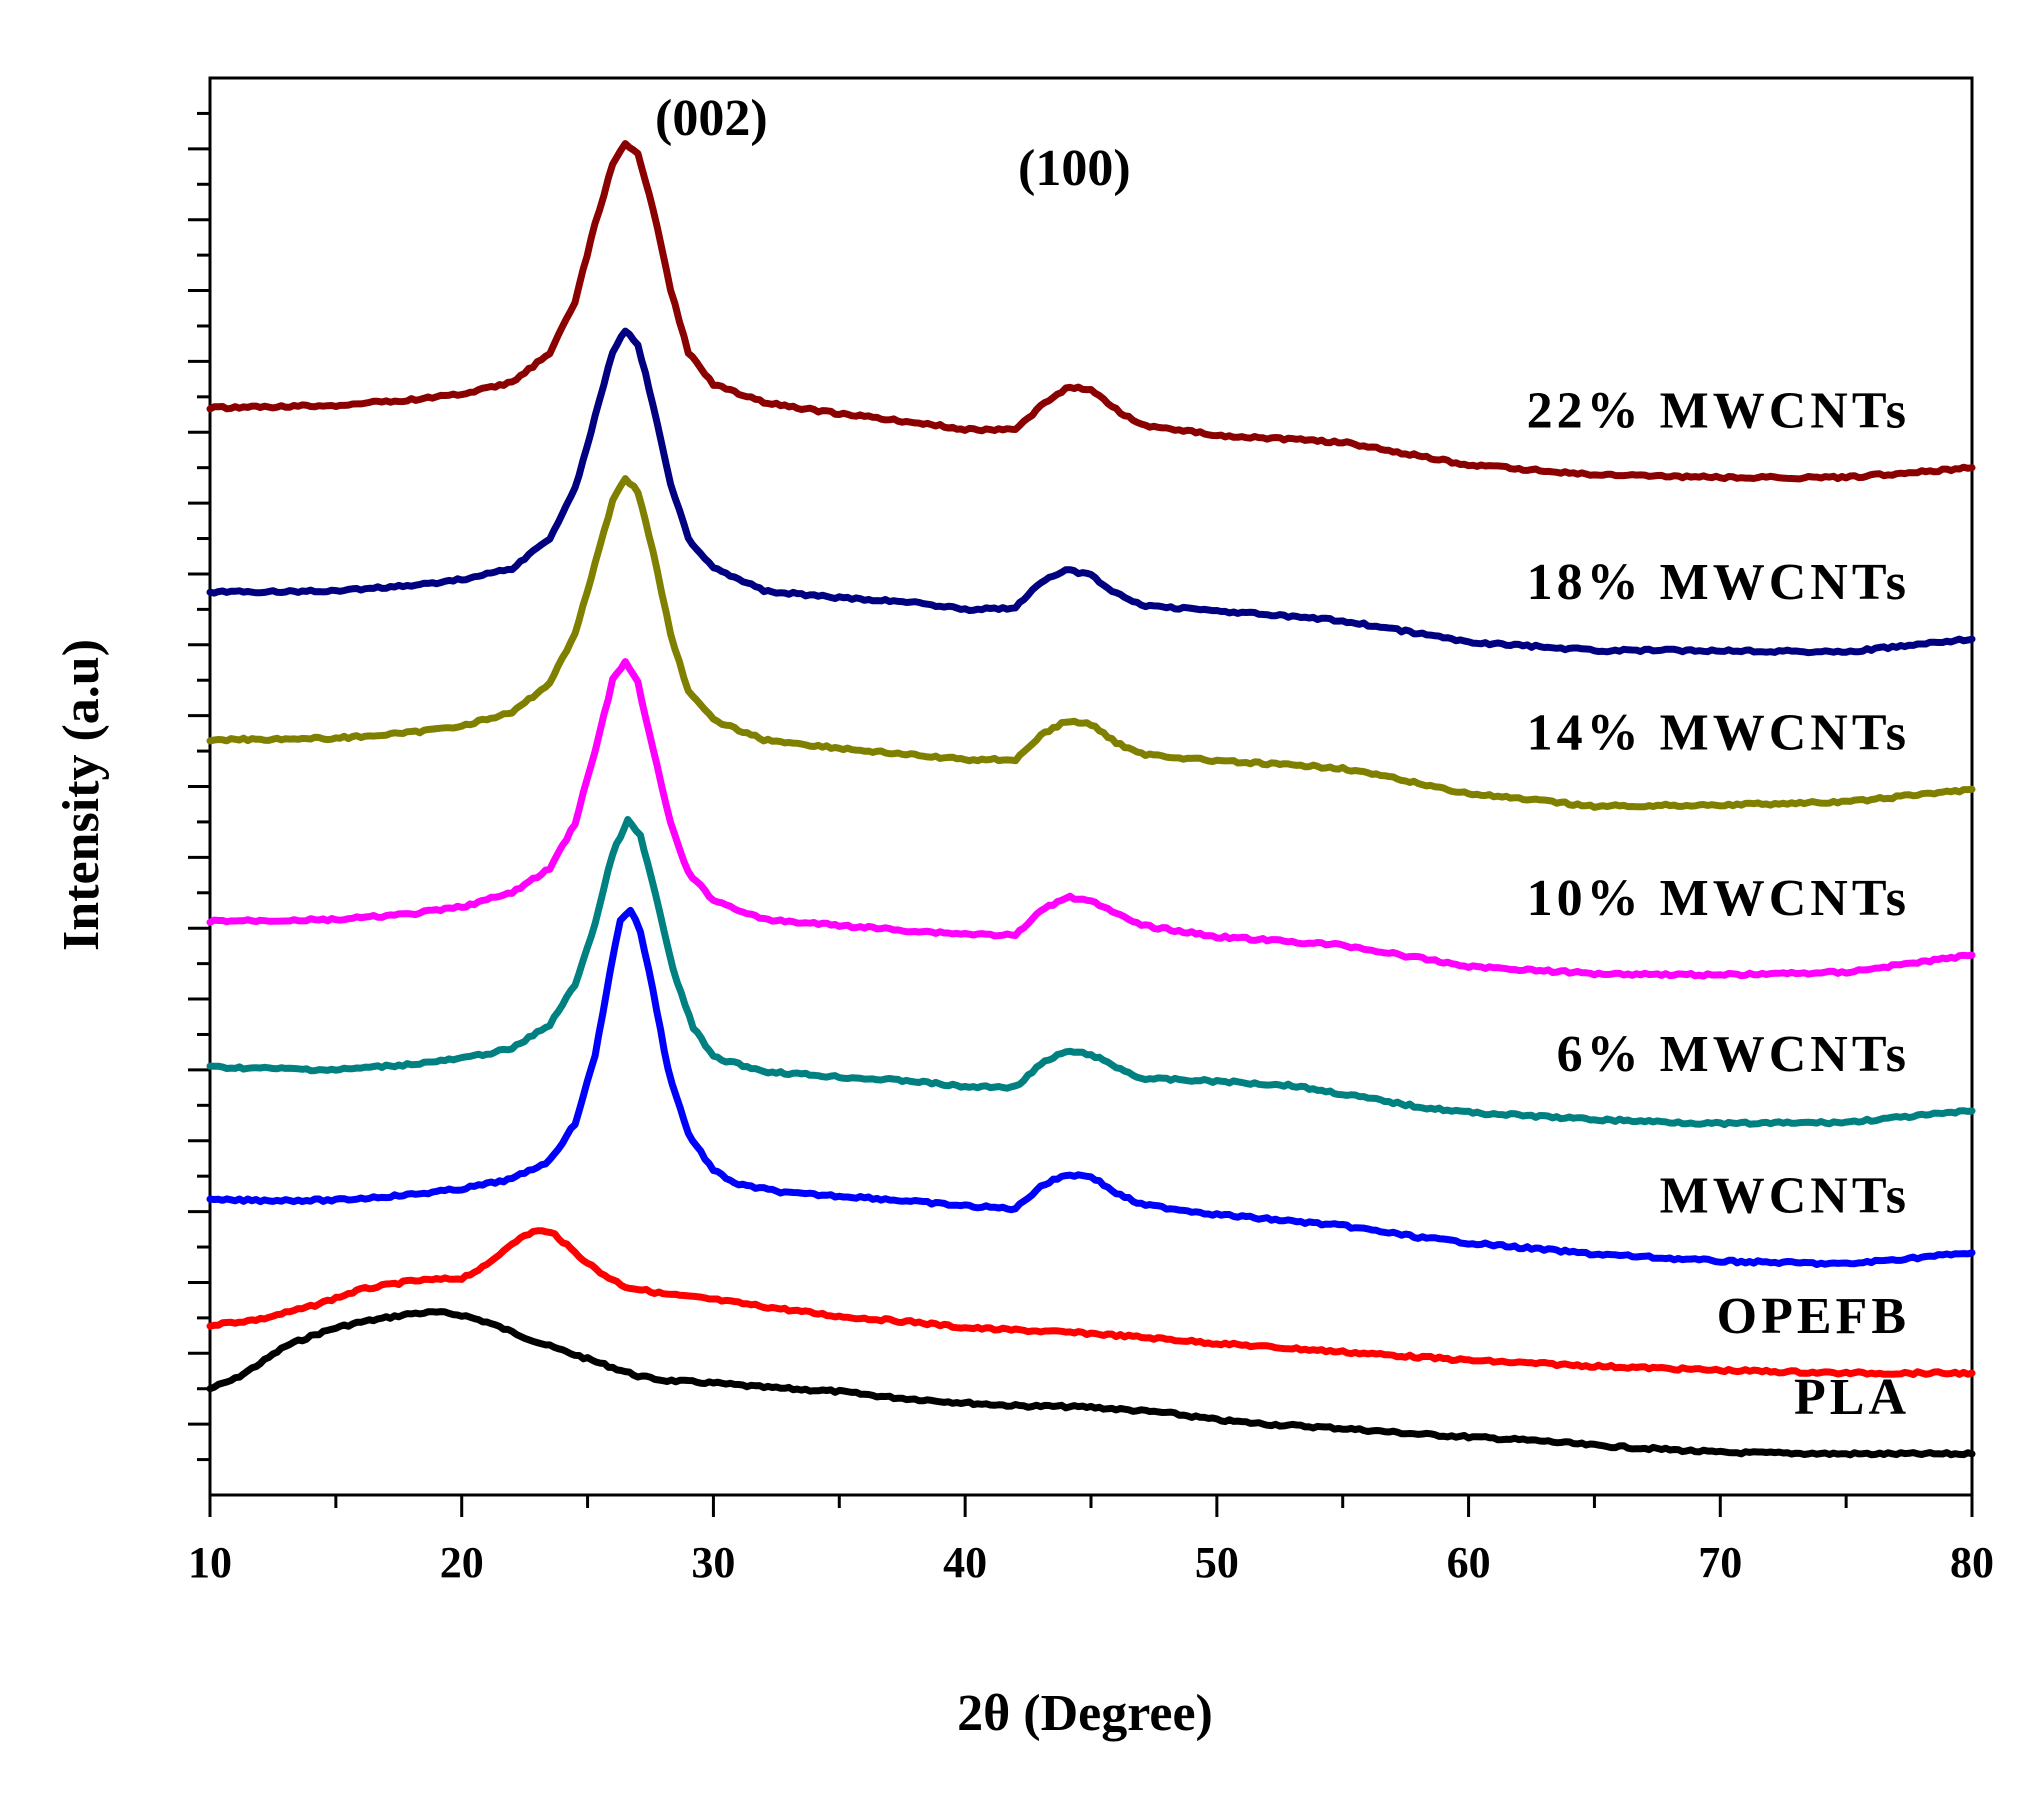 The width and height of the screenshot is (2037, 1803). I want to click on series-label: 22% MWCNTs, so click(1718, 411).